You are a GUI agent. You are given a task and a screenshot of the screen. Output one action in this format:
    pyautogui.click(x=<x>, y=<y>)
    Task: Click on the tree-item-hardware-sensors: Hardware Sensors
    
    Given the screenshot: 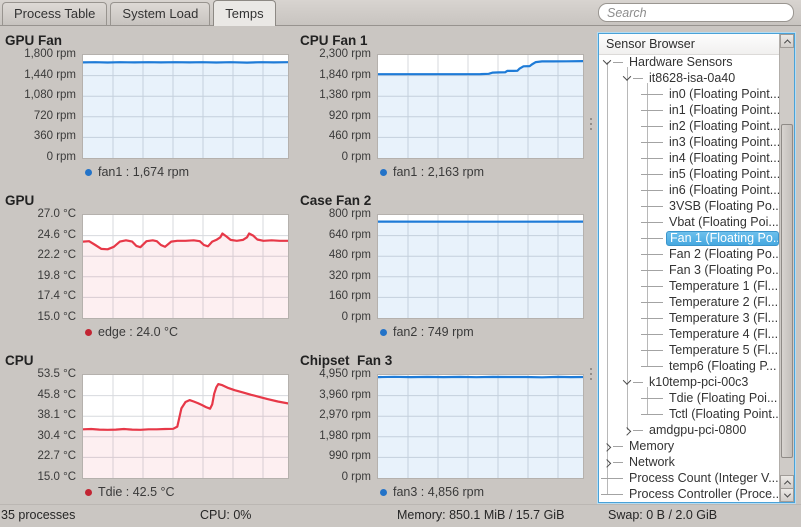 What is the action you would take?
    pyautogui.click(x=689, y=62)
    